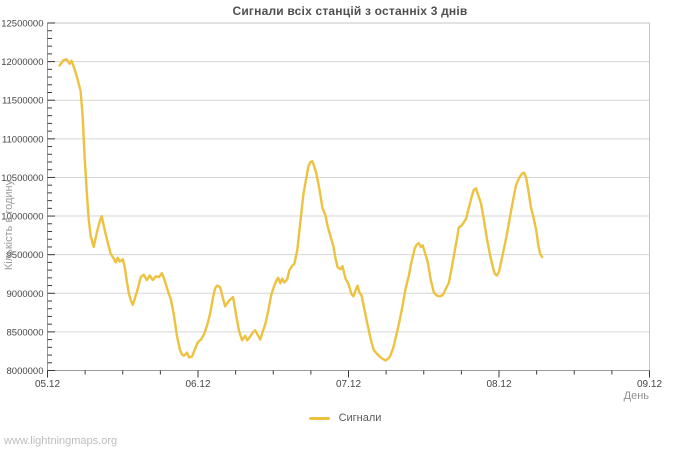 The image size is (700, 450). I want to click on y-tick-label: 11500000, so click(23, 101).